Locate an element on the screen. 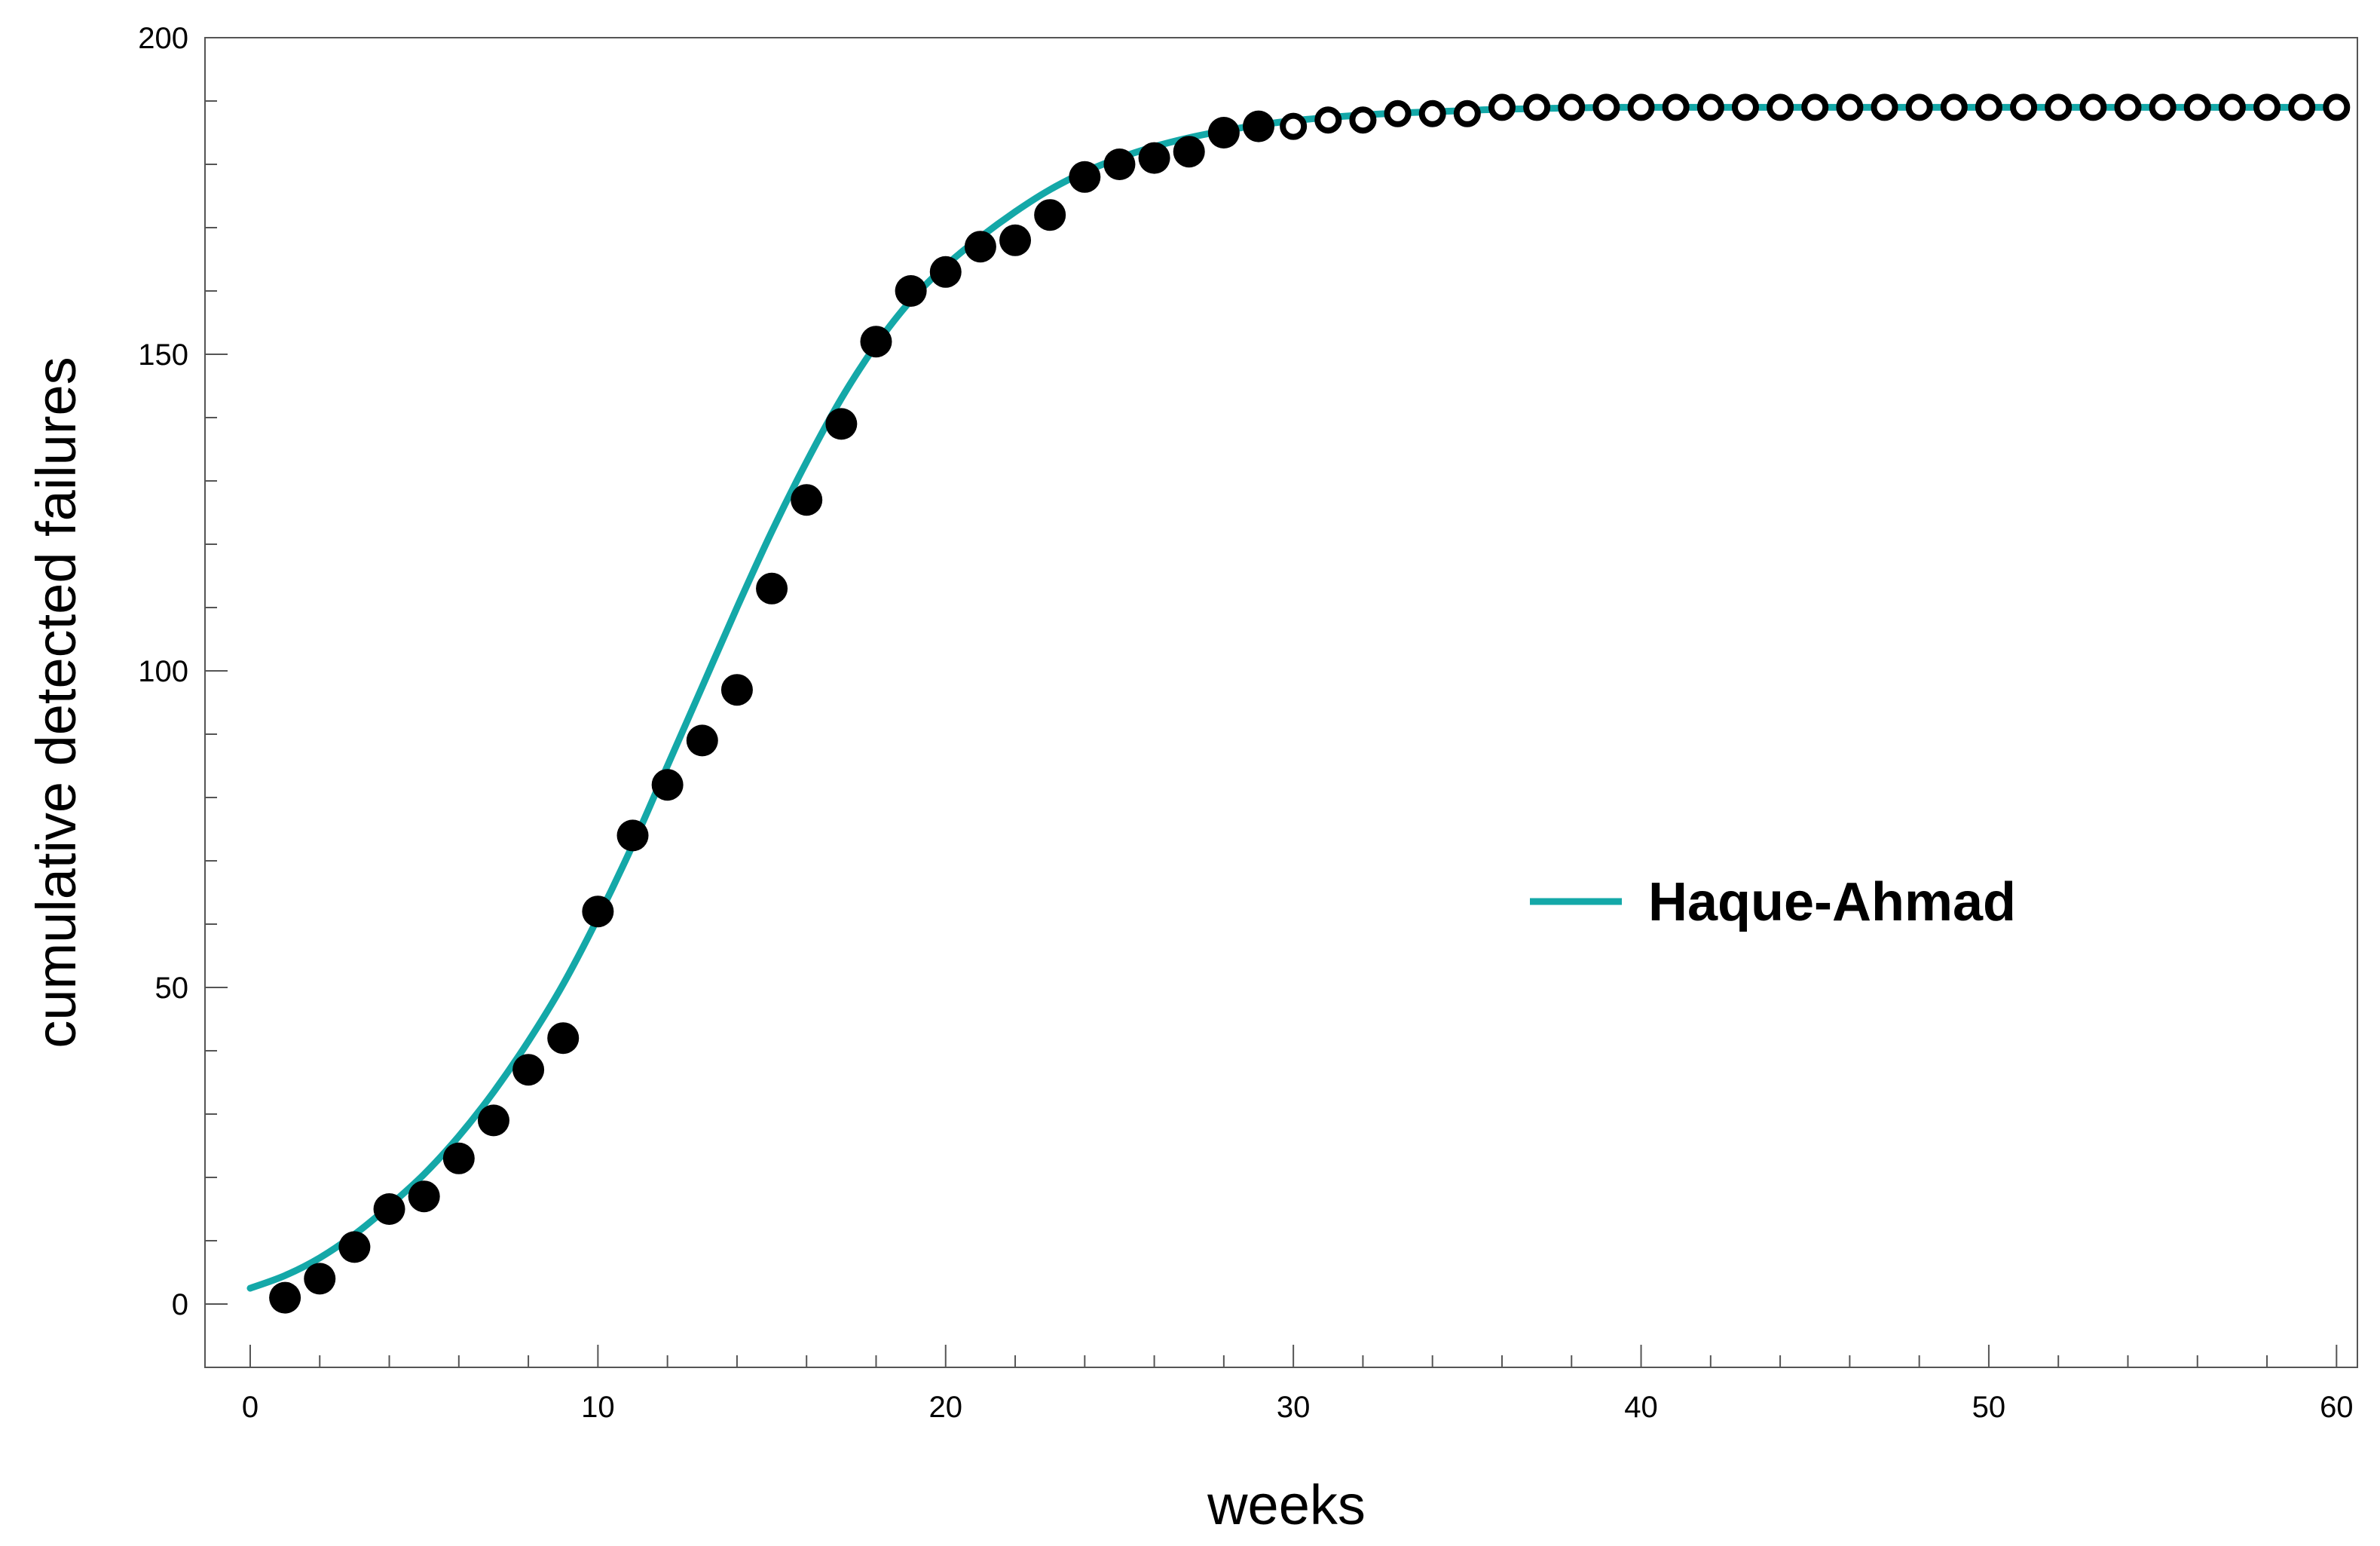  x-tick-label: 60 is located at coordinates (2337, 1407).